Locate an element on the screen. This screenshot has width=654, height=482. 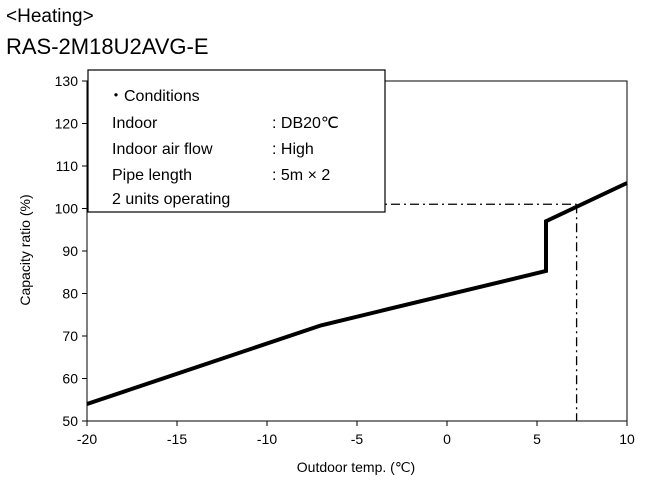
model-name: RAS-2M18U2AVG-E is located at coordinates (107, 46).